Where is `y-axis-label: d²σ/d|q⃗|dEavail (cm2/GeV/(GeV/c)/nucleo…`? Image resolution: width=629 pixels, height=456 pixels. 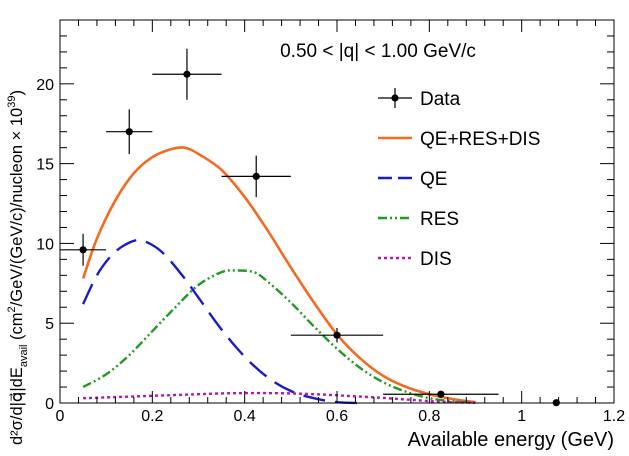 y-axis-label: d²σ/d|q⃗|dEavail (cm2/GeV/(GeV/c)/nucleo… is located at coordinates (18, 267).